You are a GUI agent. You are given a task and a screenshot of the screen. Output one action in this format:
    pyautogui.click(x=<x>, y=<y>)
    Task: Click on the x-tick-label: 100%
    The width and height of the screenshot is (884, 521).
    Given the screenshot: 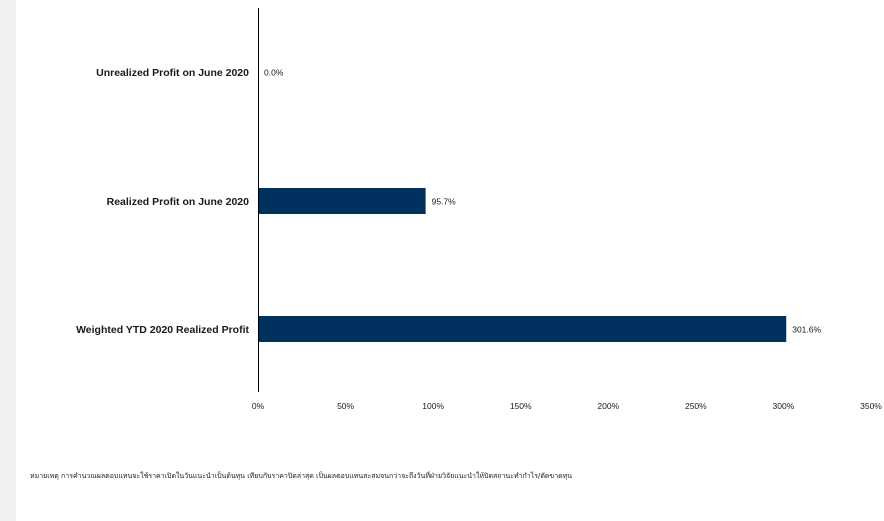 What is the action you would take?
    pyautogui.click(x=433, y=406)
    